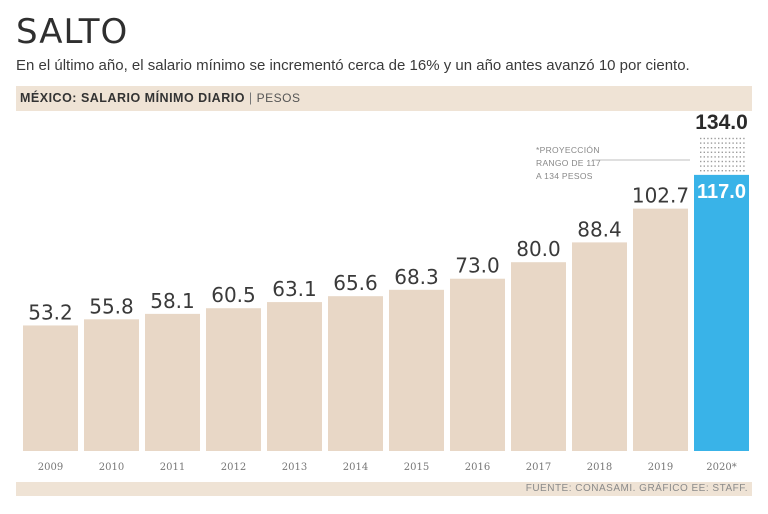  Describe the element at coordinates (111, 467) in the screenshot. I see `x-tick-label: 2010` at that location.